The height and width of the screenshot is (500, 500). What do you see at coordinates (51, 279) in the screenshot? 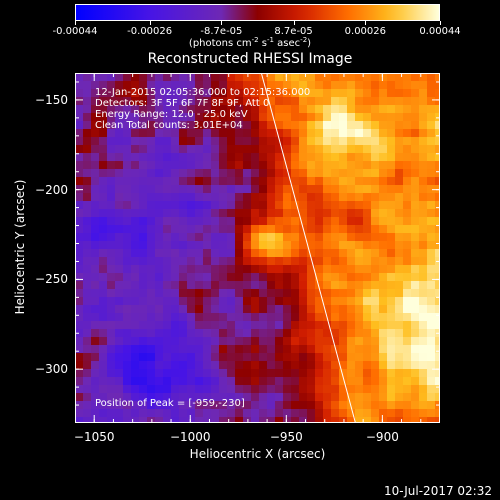
I see `y-tick-label: −250` at bounding box center [51, 279].